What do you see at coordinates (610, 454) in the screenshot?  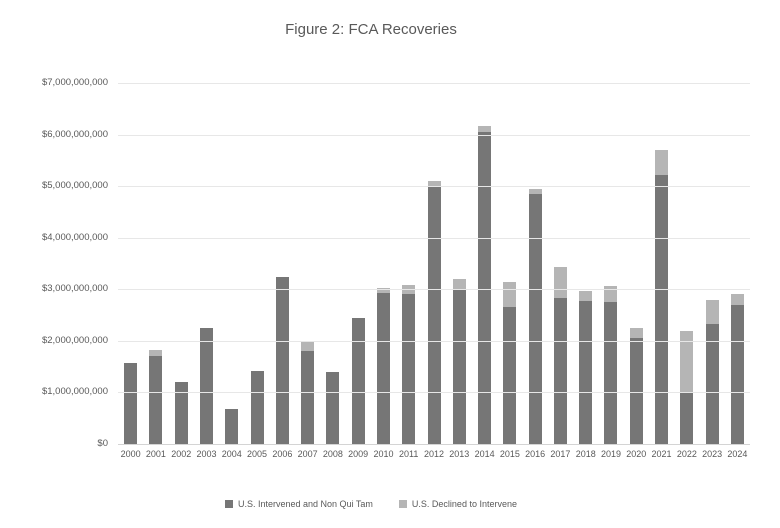 I see `x-tick-2019: 2019` at bounding box center [610, 454].